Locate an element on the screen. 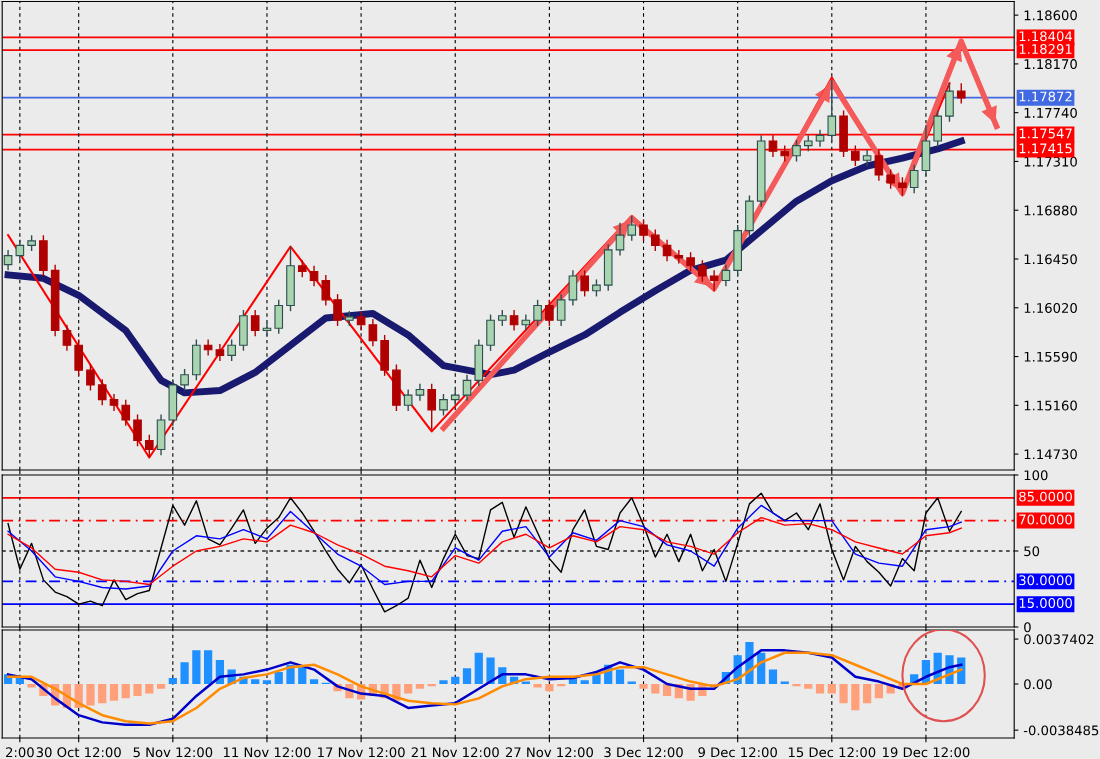 The height and width of the screenshot is (759, 1100). y-tick-label: 1.17740 is located at coordinates (1050, 112).